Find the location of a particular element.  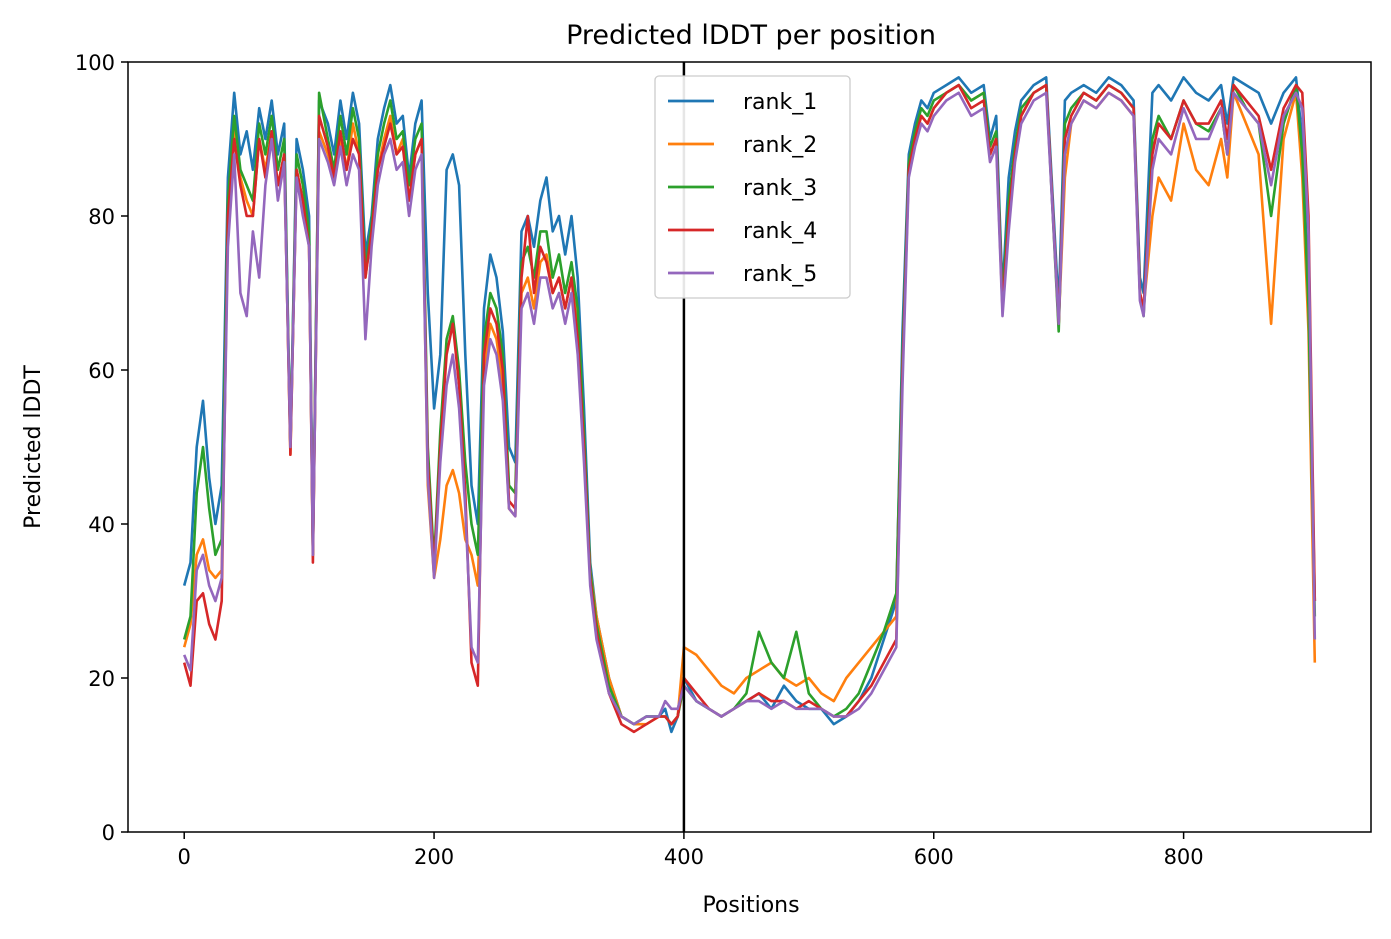

x-axis: 0 200 400 600 800 is located at coordinates (691, 850).